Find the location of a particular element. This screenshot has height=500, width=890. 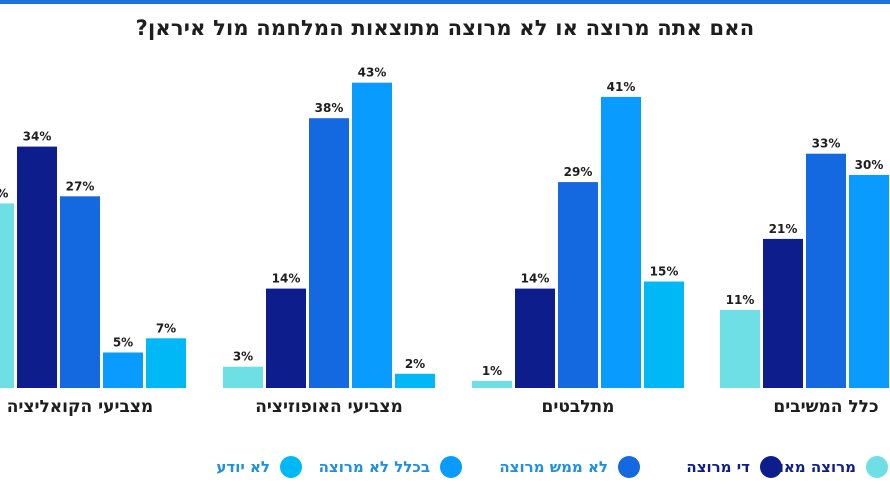

legend-label: לא יודע is located at coordinates (243, 467).